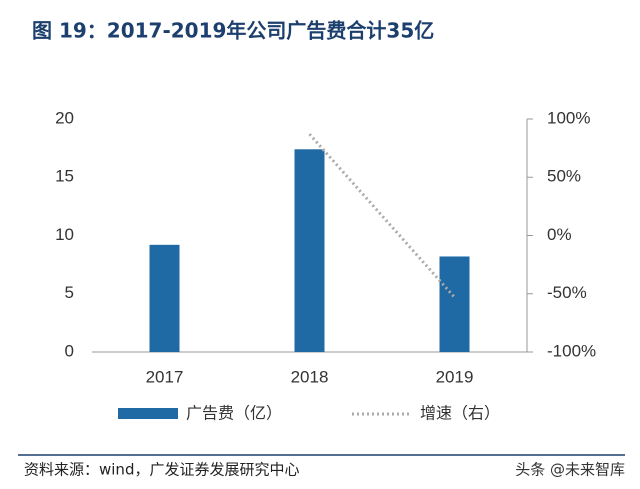 Image resolution: width=640 pixels, height=489 pixels. I want to click on y2-tick-label: 0%, so click(559, 234).